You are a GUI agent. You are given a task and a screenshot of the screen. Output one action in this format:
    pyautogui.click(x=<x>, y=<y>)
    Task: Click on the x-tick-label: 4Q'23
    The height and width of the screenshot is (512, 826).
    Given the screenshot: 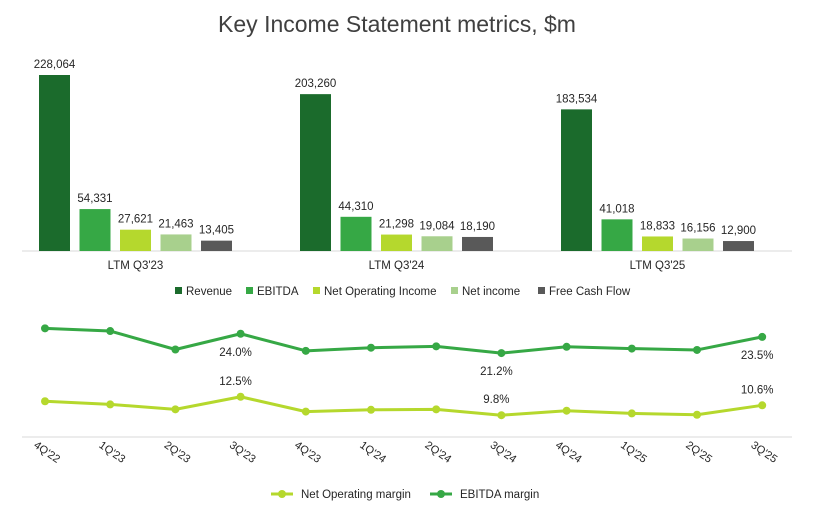 What is the action you would take?
    pyautogui.click(x=307, y=452)
    